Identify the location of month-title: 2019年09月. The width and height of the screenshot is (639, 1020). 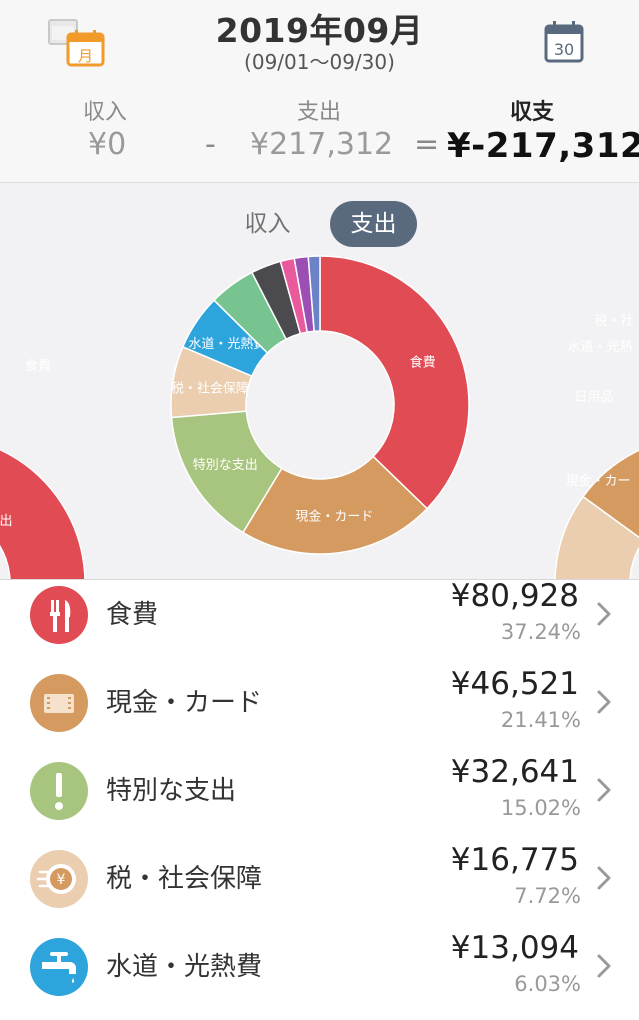
(319, 30).